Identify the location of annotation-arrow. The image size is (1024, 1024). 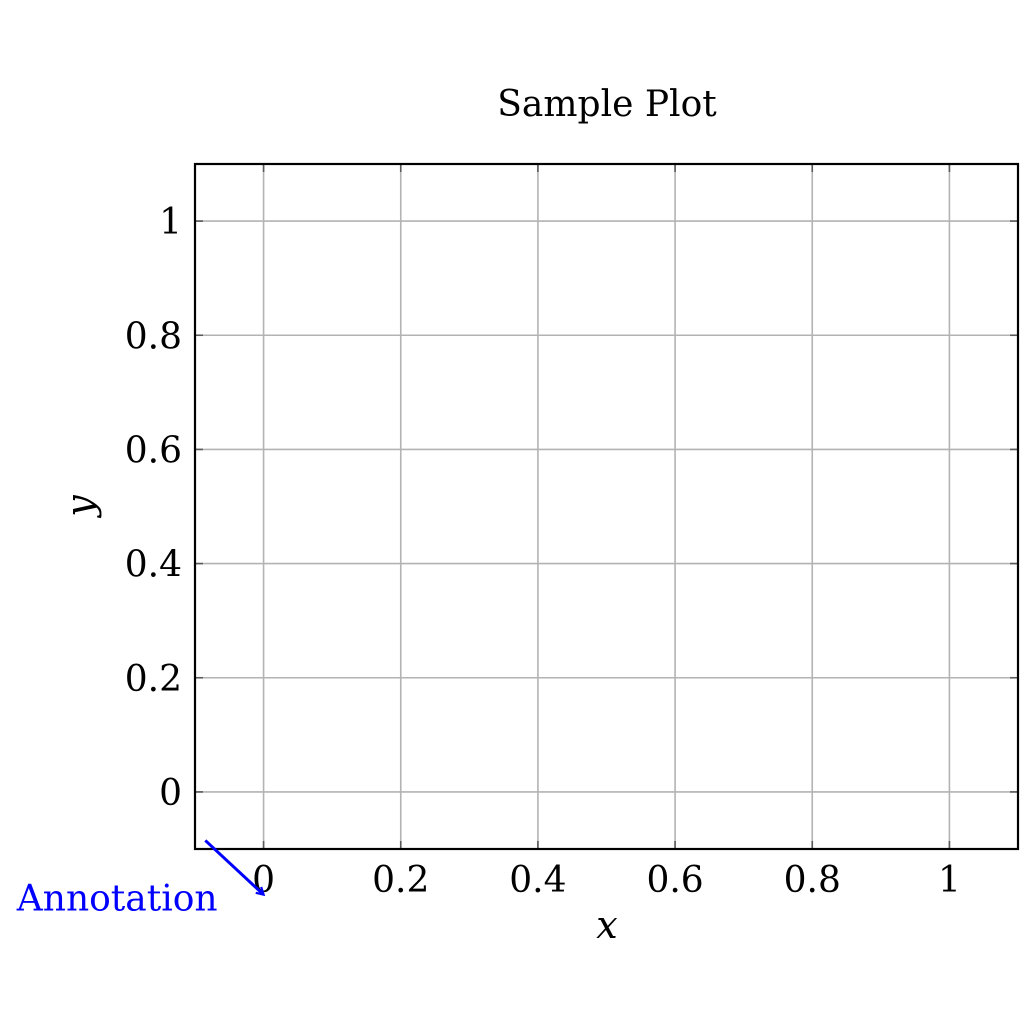
(233, 866).